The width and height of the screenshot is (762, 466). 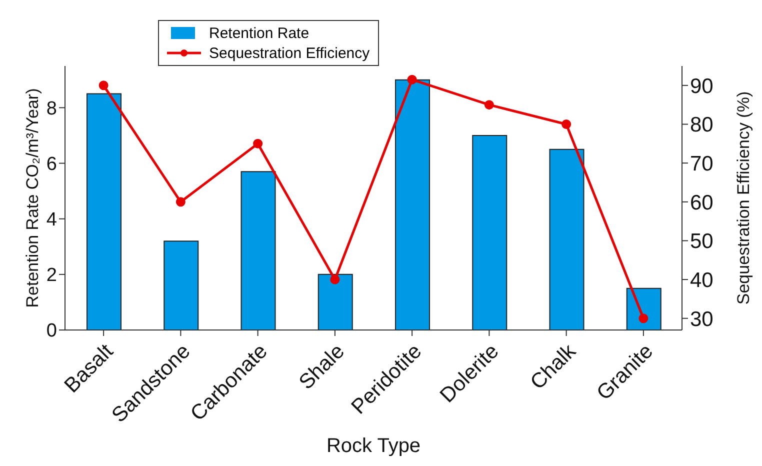 What do you see at coordinates (51, 275) in the screenshot?
I see `y-tick-label: 2` at bounding box center [51, 275].